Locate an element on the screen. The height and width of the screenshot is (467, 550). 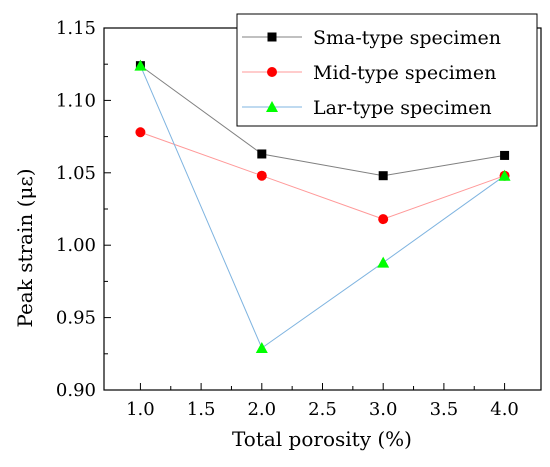
x-axis-title: Total porosity (%) is located at coordinates (322, 439).